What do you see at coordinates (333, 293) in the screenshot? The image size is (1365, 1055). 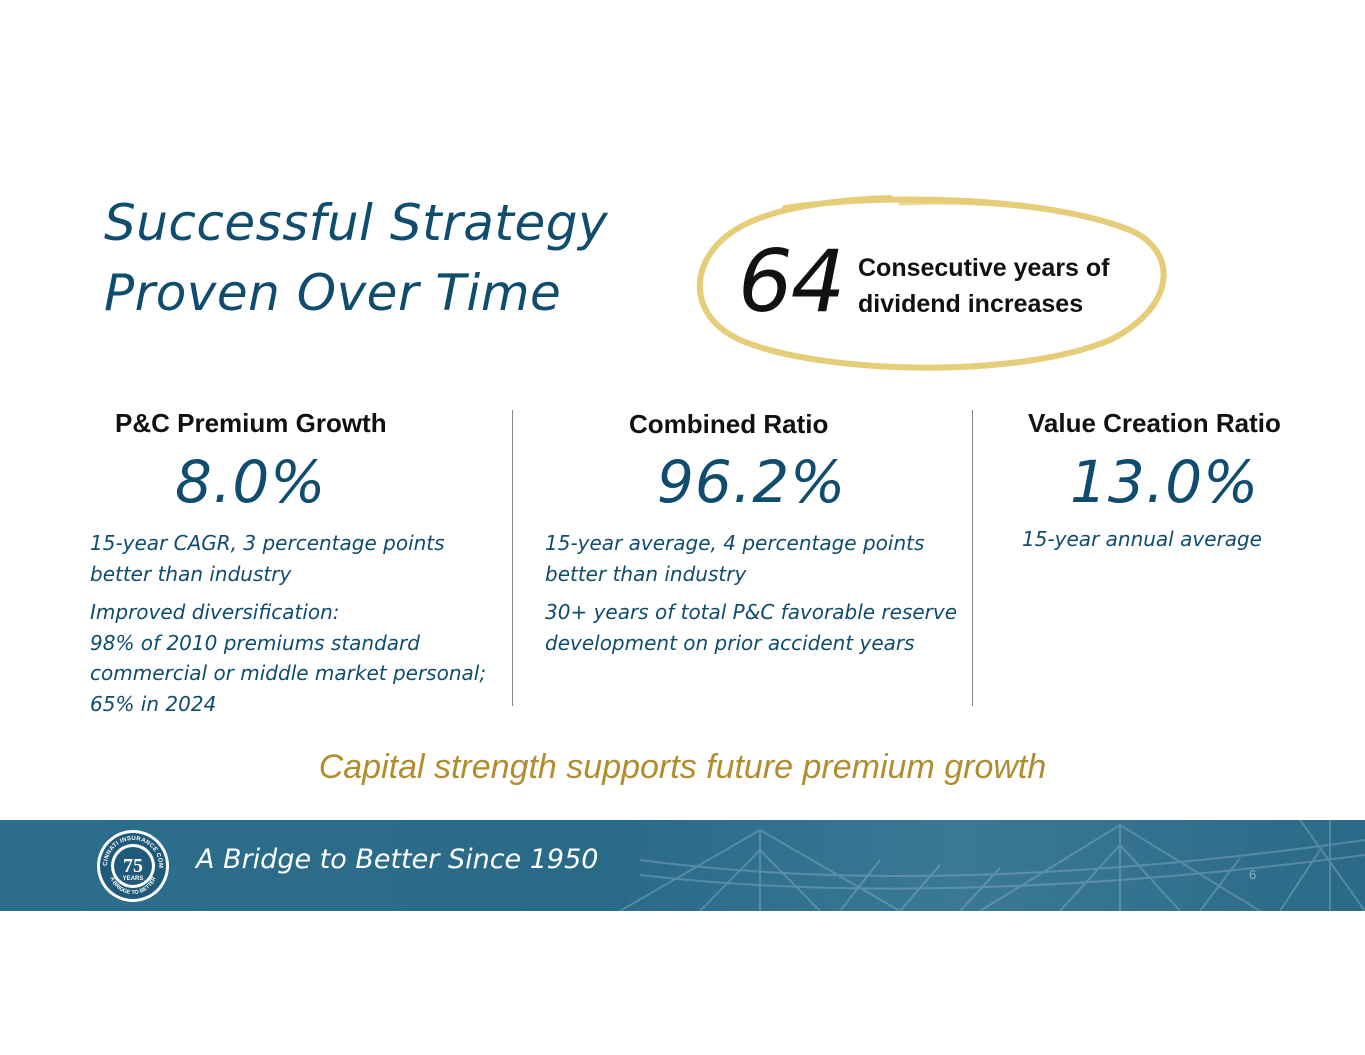 I see `slide-title-line-2: Proven Over Time` at bounding box center [333, 293].